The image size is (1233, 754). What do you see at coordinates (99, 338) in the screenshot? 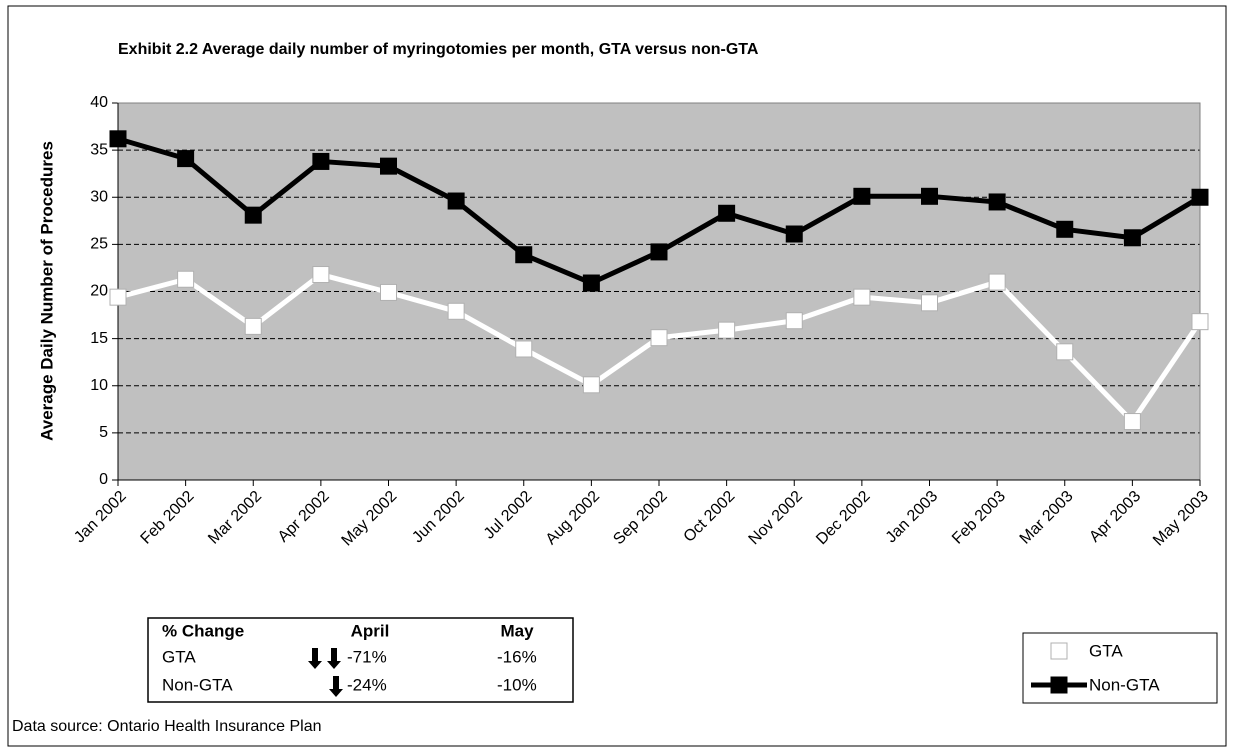
I see `y-tick-label: 15` at bounding box center [99, 338].